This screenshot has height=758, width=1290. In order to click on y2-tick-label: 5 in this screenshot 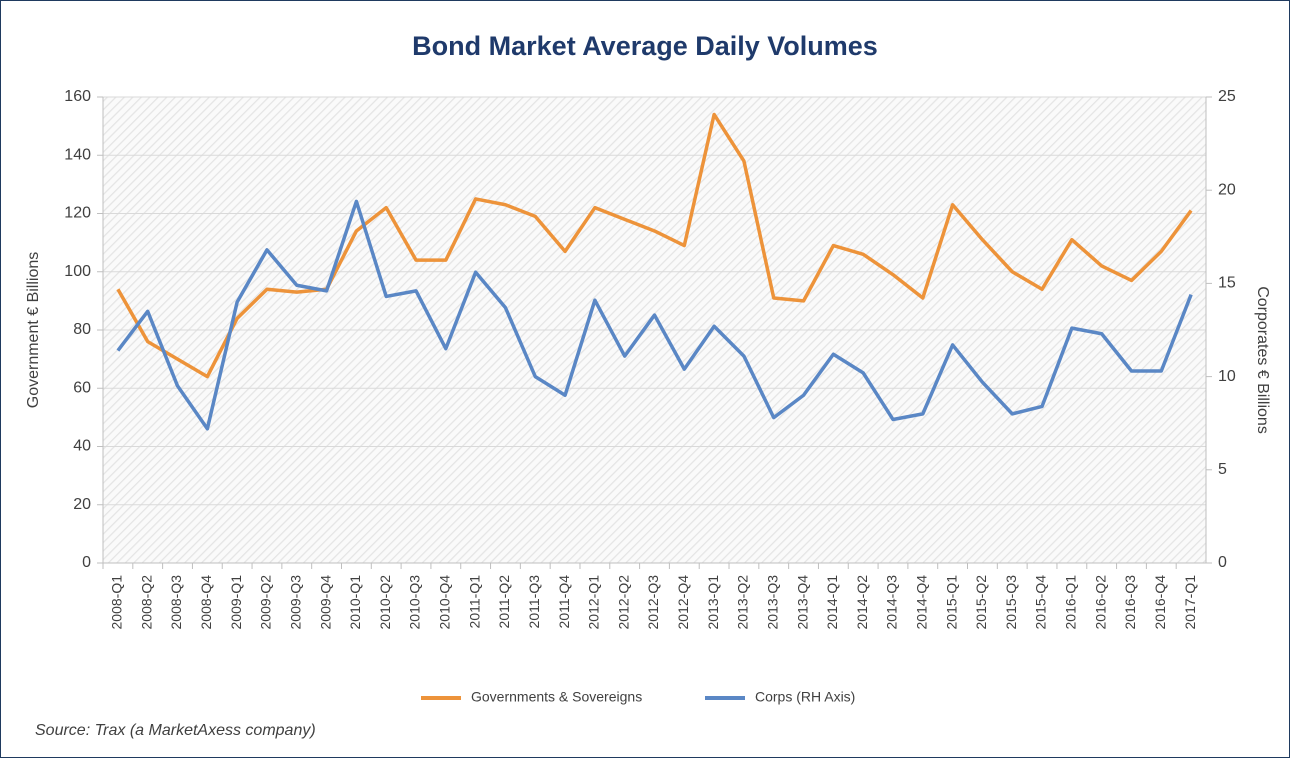, I will do `click(1222, 469)`.